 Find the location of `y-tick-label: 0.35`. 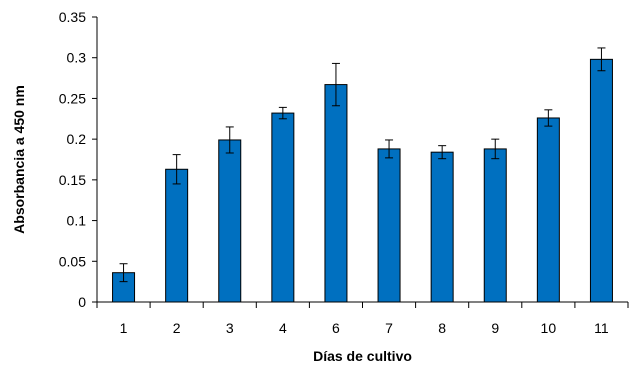

y-tick-label: 0.35 is located at coordinates (72, 17).